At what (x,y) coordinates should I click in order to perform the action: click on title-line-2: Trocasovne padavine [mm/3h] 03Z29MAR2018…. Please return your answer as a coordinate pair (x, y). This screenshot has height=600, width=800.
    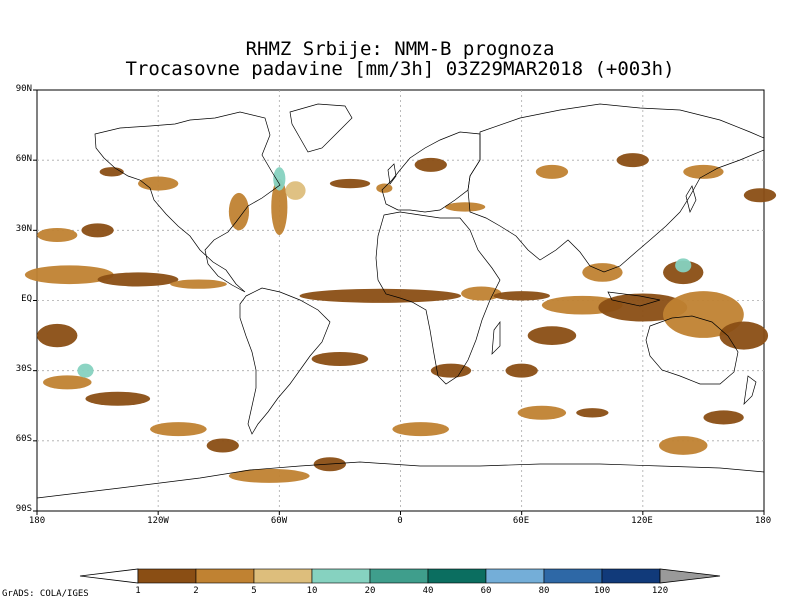
    Looking at the image, I should click on (400, 69).